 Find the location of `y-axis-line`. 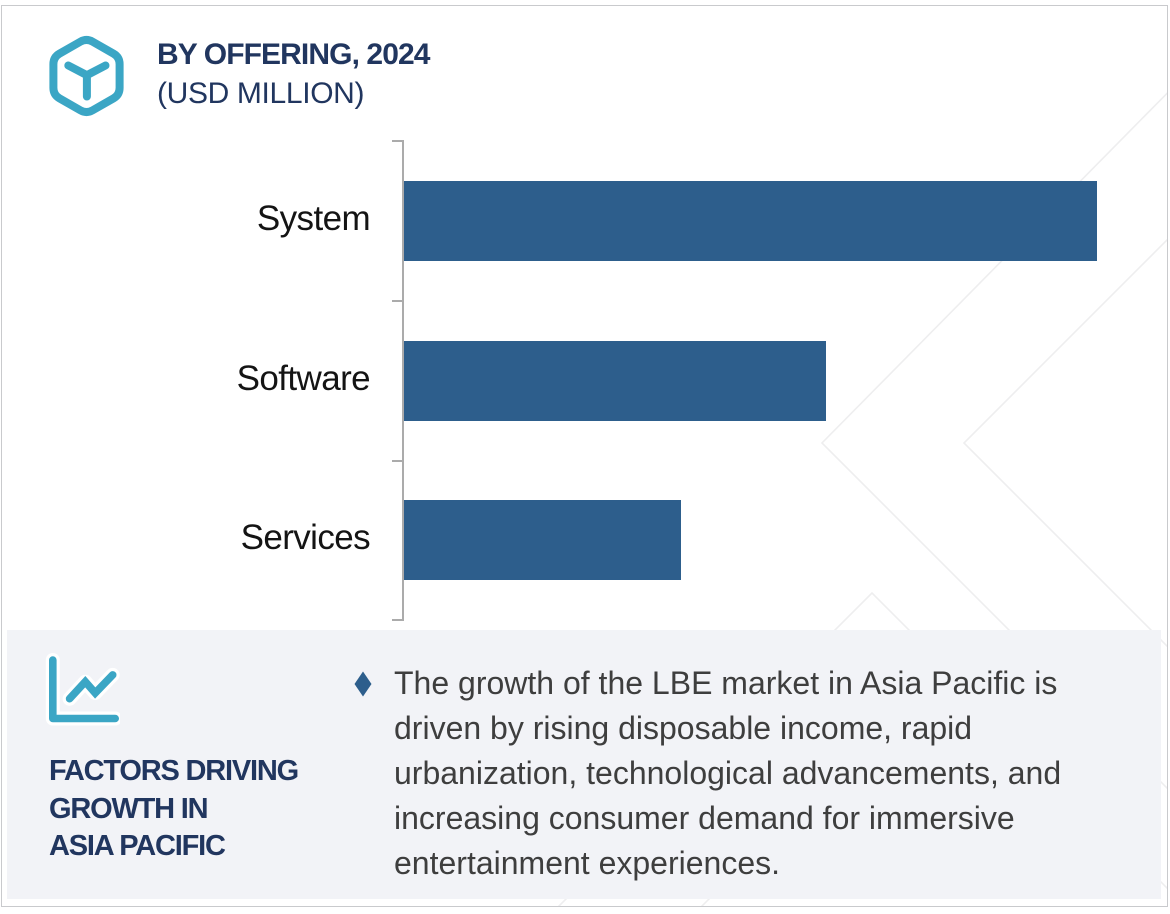

y-axis-line is located at coordinates (403, 380).